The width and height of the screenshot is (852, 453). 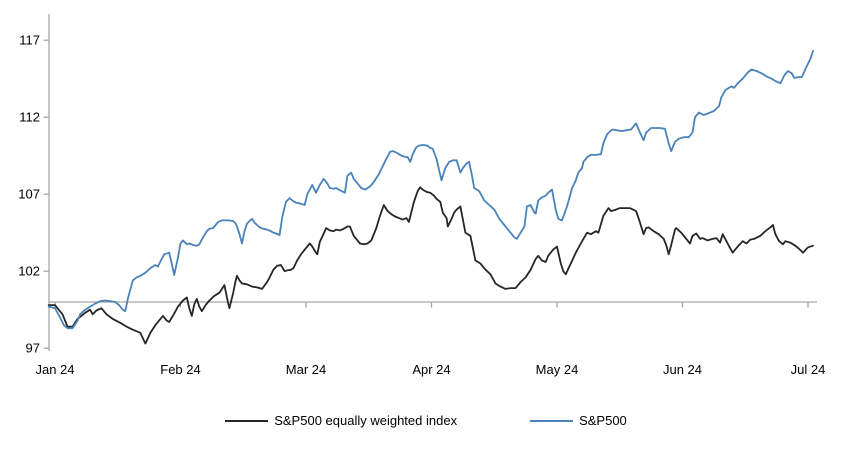 I want to click on x-axis-tick-label: Jun 24, so click(x=682, y=369).